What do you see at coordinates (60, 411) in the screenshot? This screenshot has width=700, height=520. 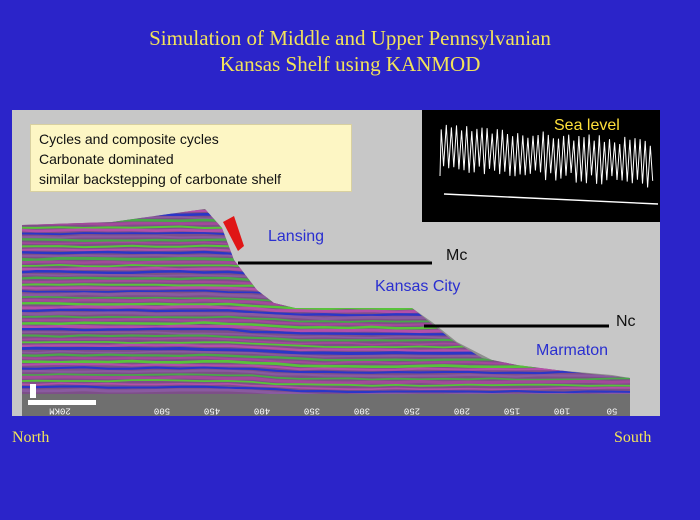 I see `scale-bar-label: 20KM` at bounding box center [60, 411].